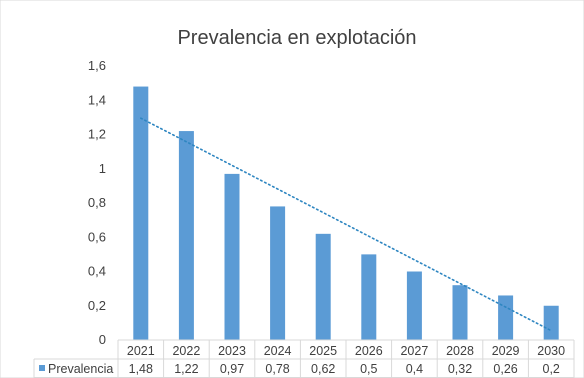 This screenshot has width=584, height=378. Describe the element at coordinates (551, 369) in the screenshot. I see `data-table-value: 0,2` at that location.